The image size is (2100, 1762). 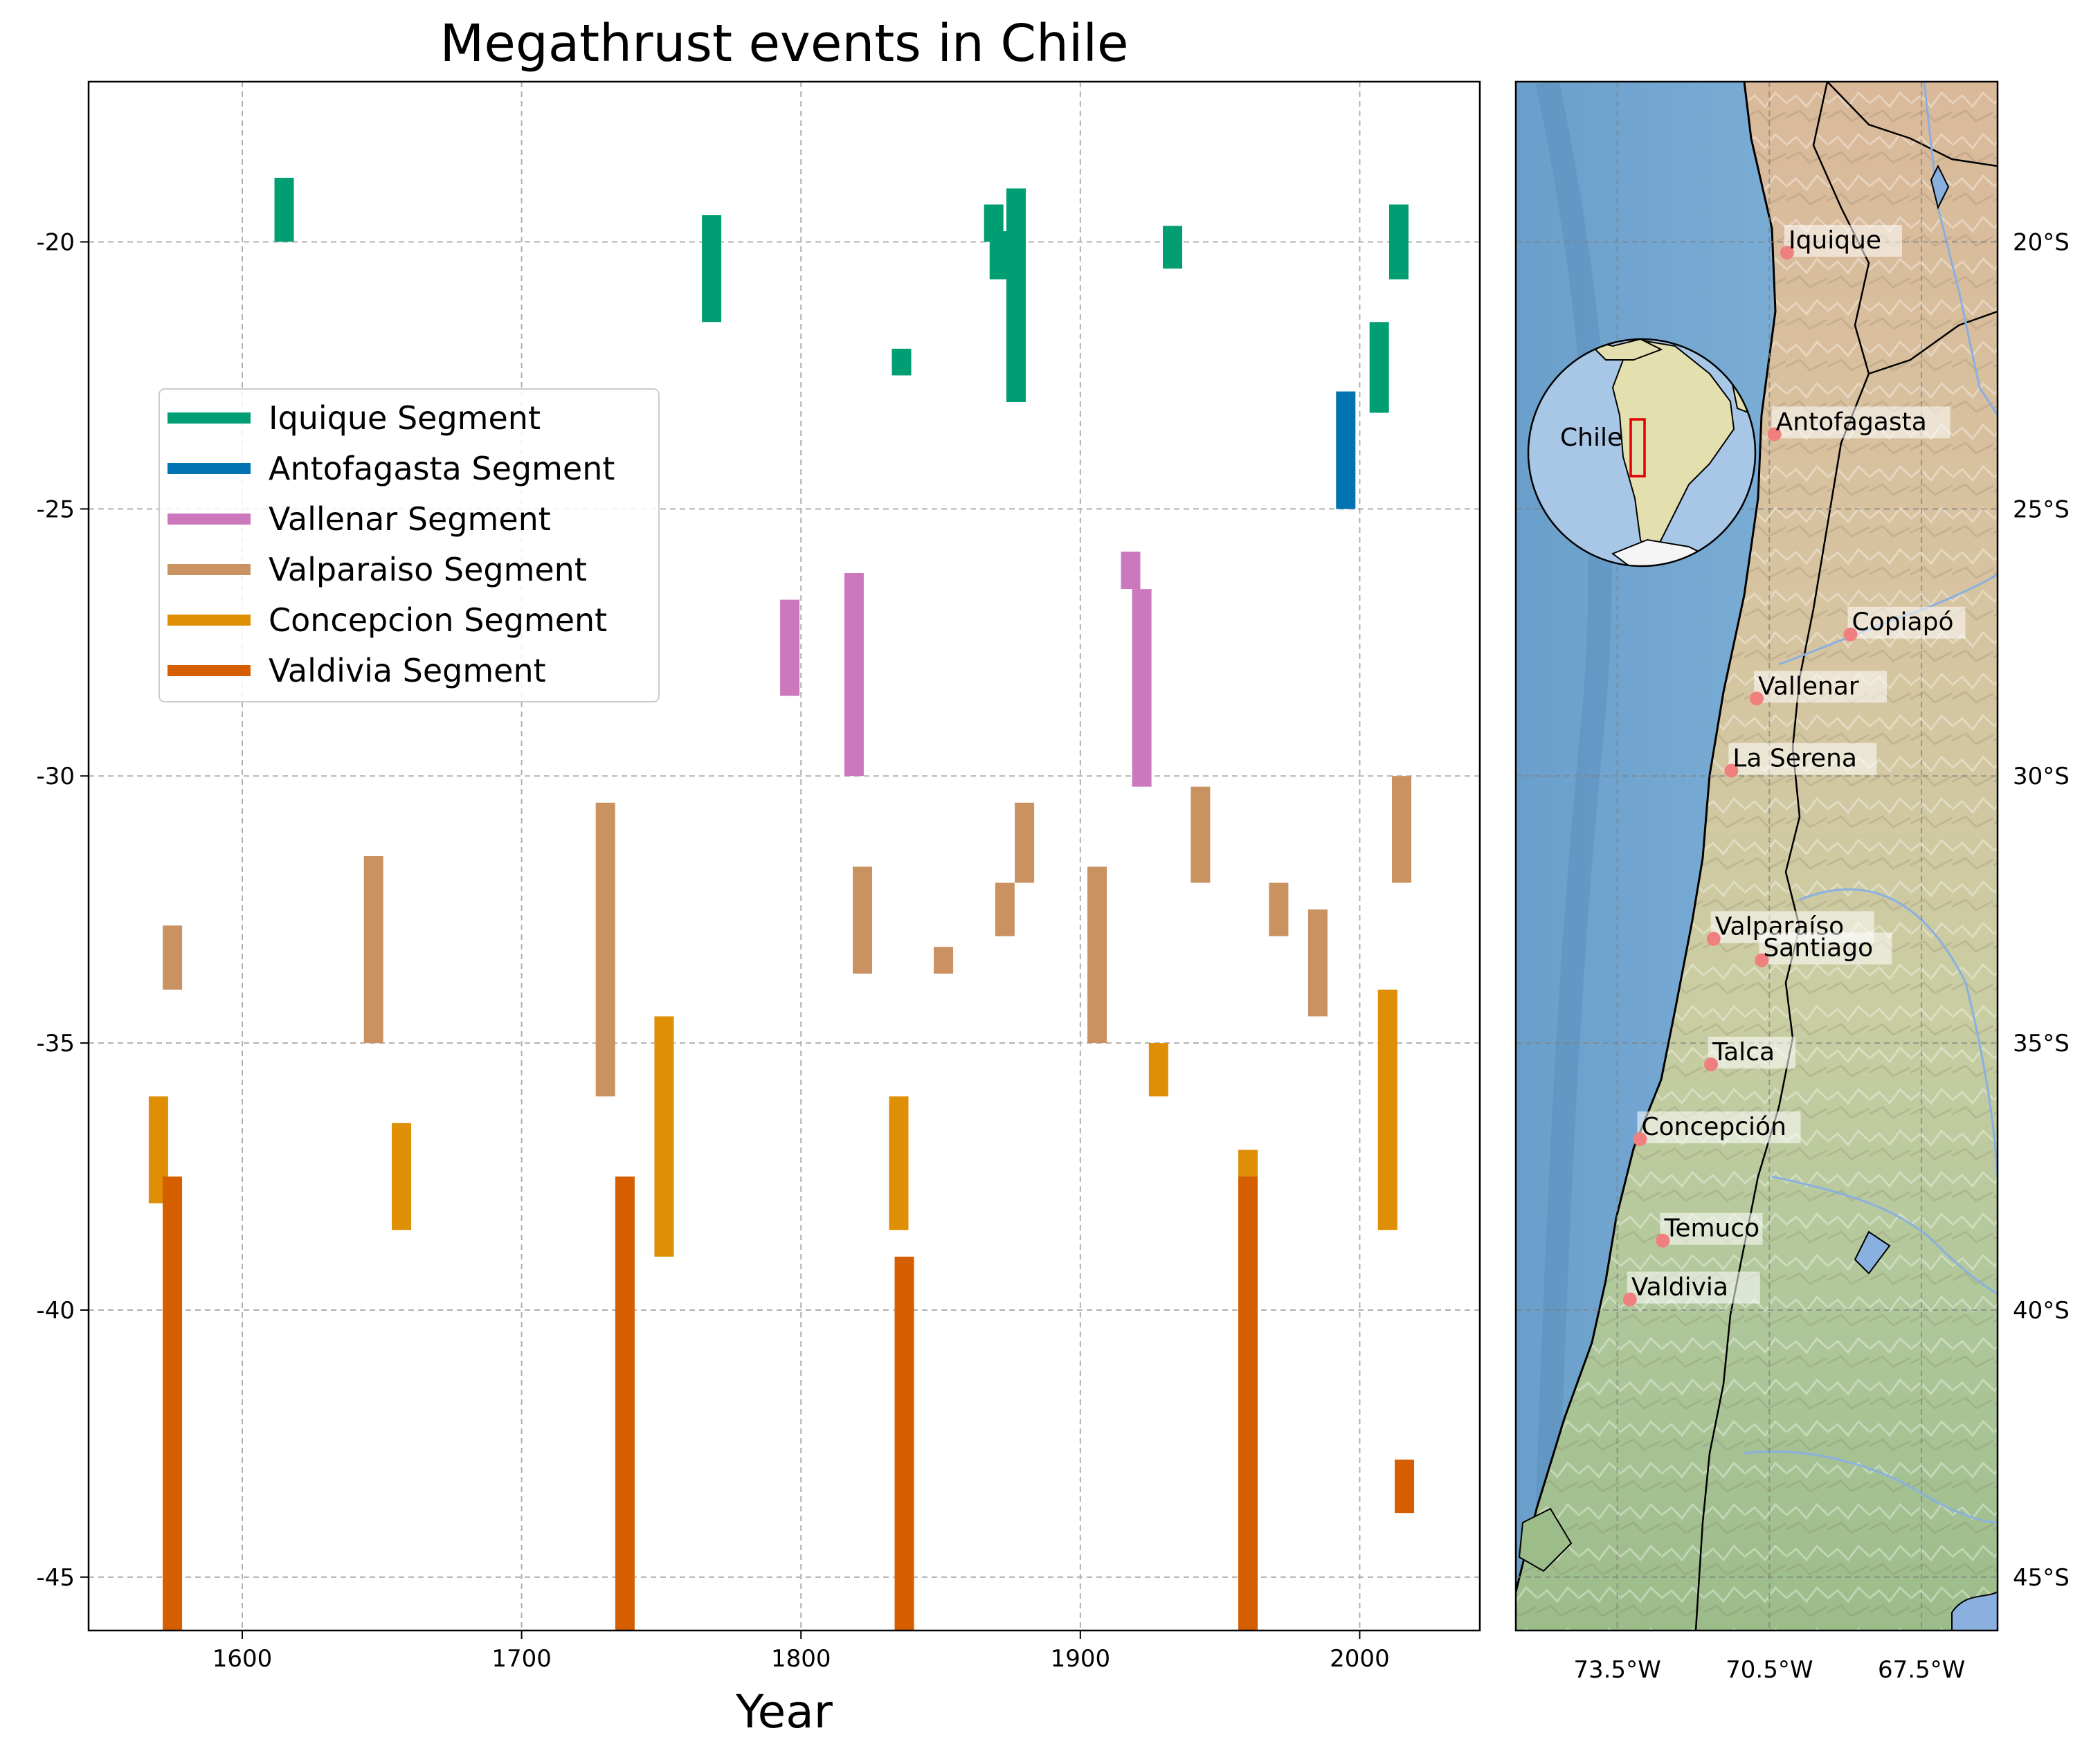 What do you see at coordinates (1346, 450) in the screenshot?
I see `series-antofagasta-segment` at bounding box center [1346, 450].